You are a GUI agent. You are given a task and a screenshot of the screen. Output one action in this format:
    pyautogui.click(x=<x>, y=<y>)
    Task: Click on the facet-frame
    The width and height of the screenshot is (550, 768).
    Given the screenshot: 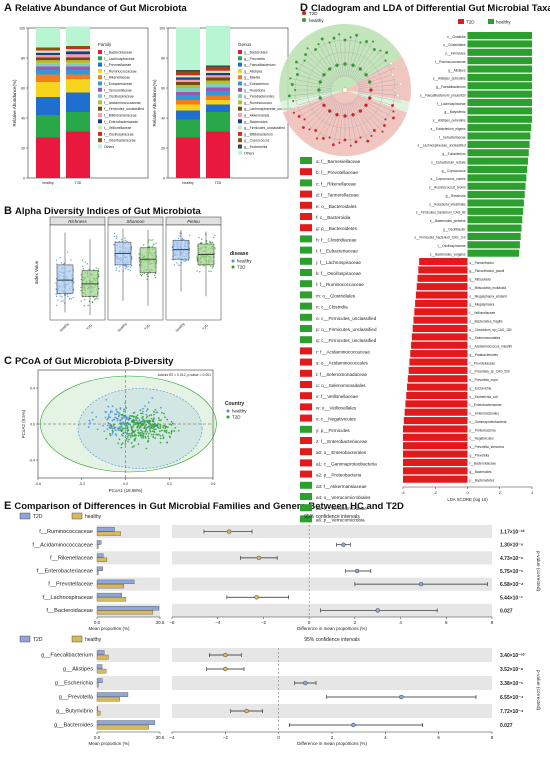 What is the action you would take?
    pyautogui.click(x=193, y=272)
    